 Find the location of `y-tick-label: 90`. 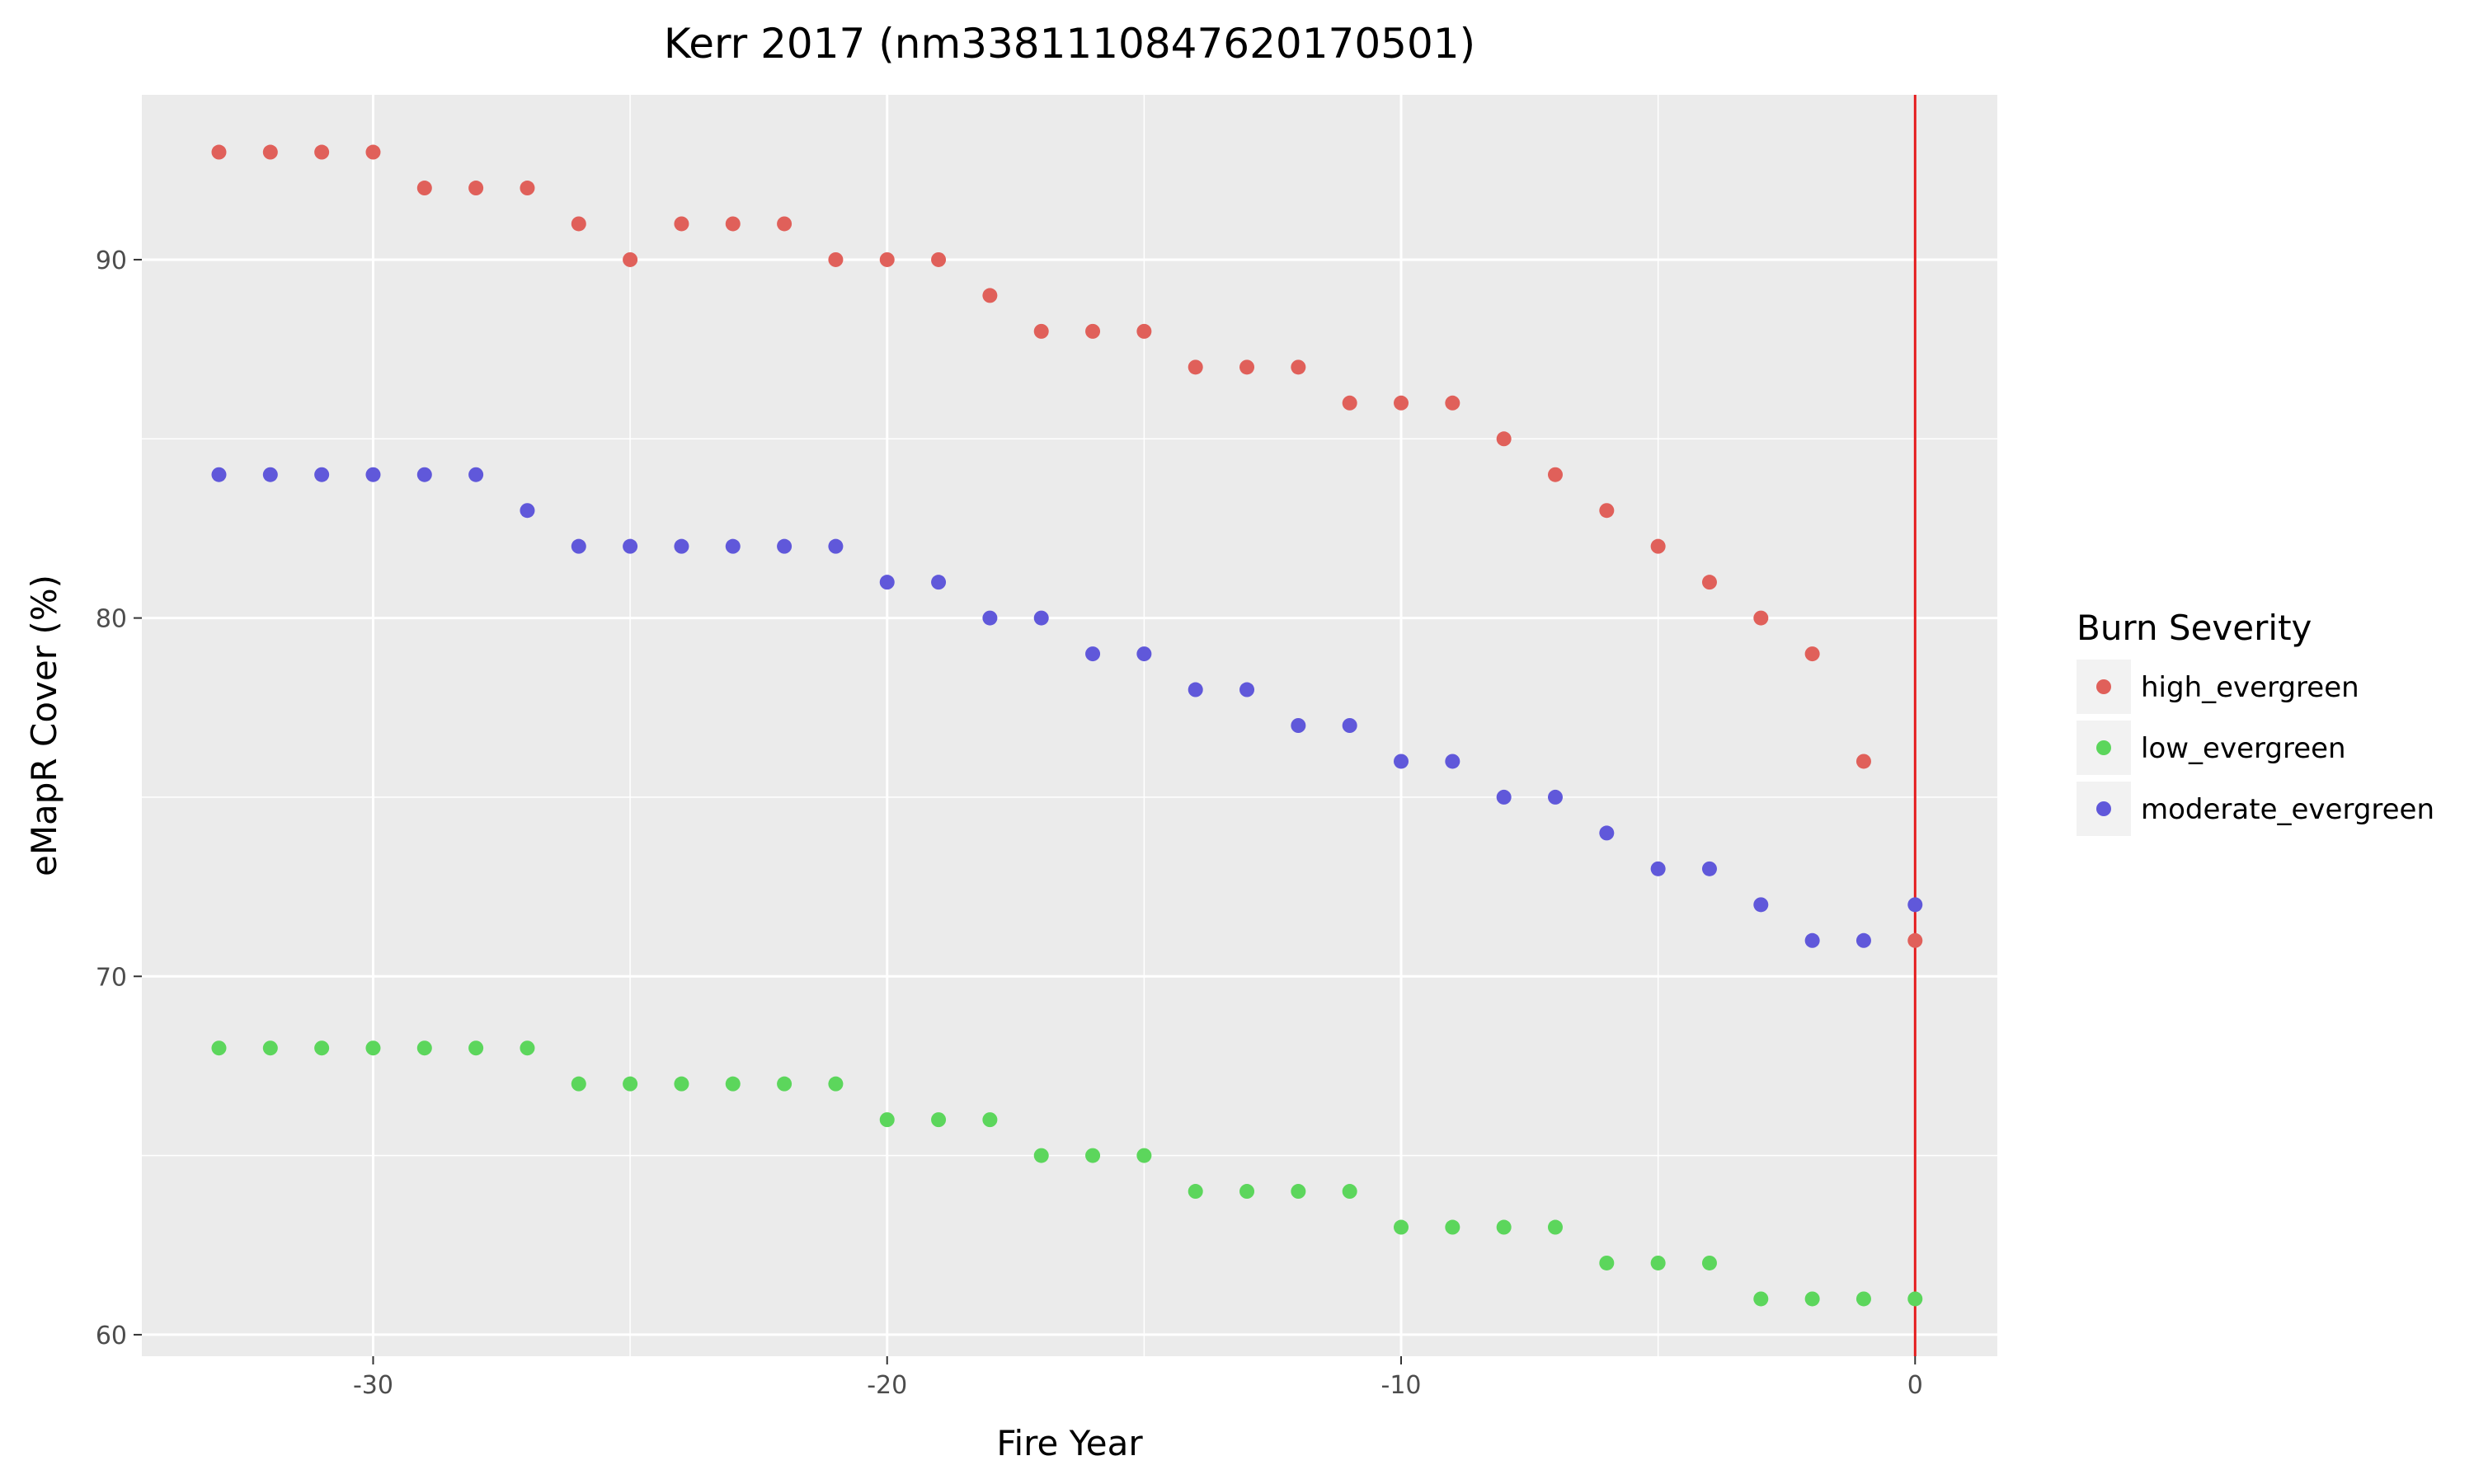

y-tick-label: 90 is located at coordinates (111, 261).